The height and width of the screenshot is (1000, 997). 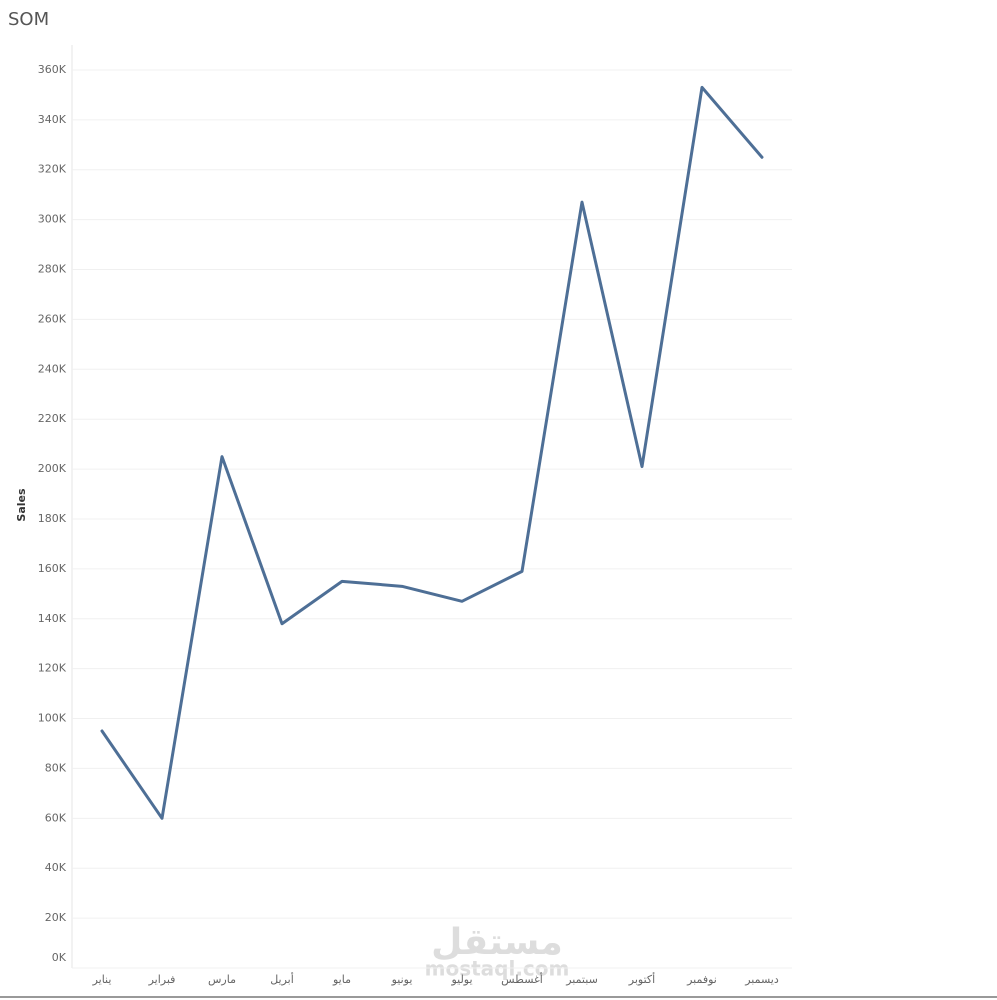 What do you see at coordinates (162, 979) in the screenshot?
I see `x-tick-label: فبراير` at bounding box center [162, 979].